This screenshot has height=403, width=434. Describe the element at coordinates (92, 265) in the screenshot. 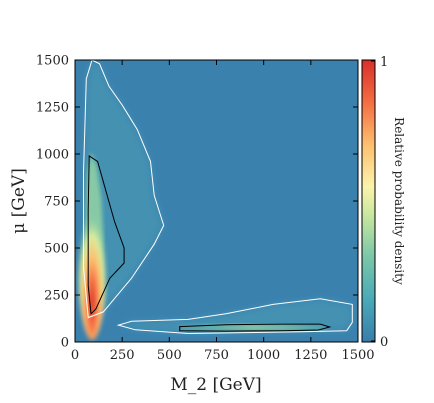

I see `density-peak` at that location.